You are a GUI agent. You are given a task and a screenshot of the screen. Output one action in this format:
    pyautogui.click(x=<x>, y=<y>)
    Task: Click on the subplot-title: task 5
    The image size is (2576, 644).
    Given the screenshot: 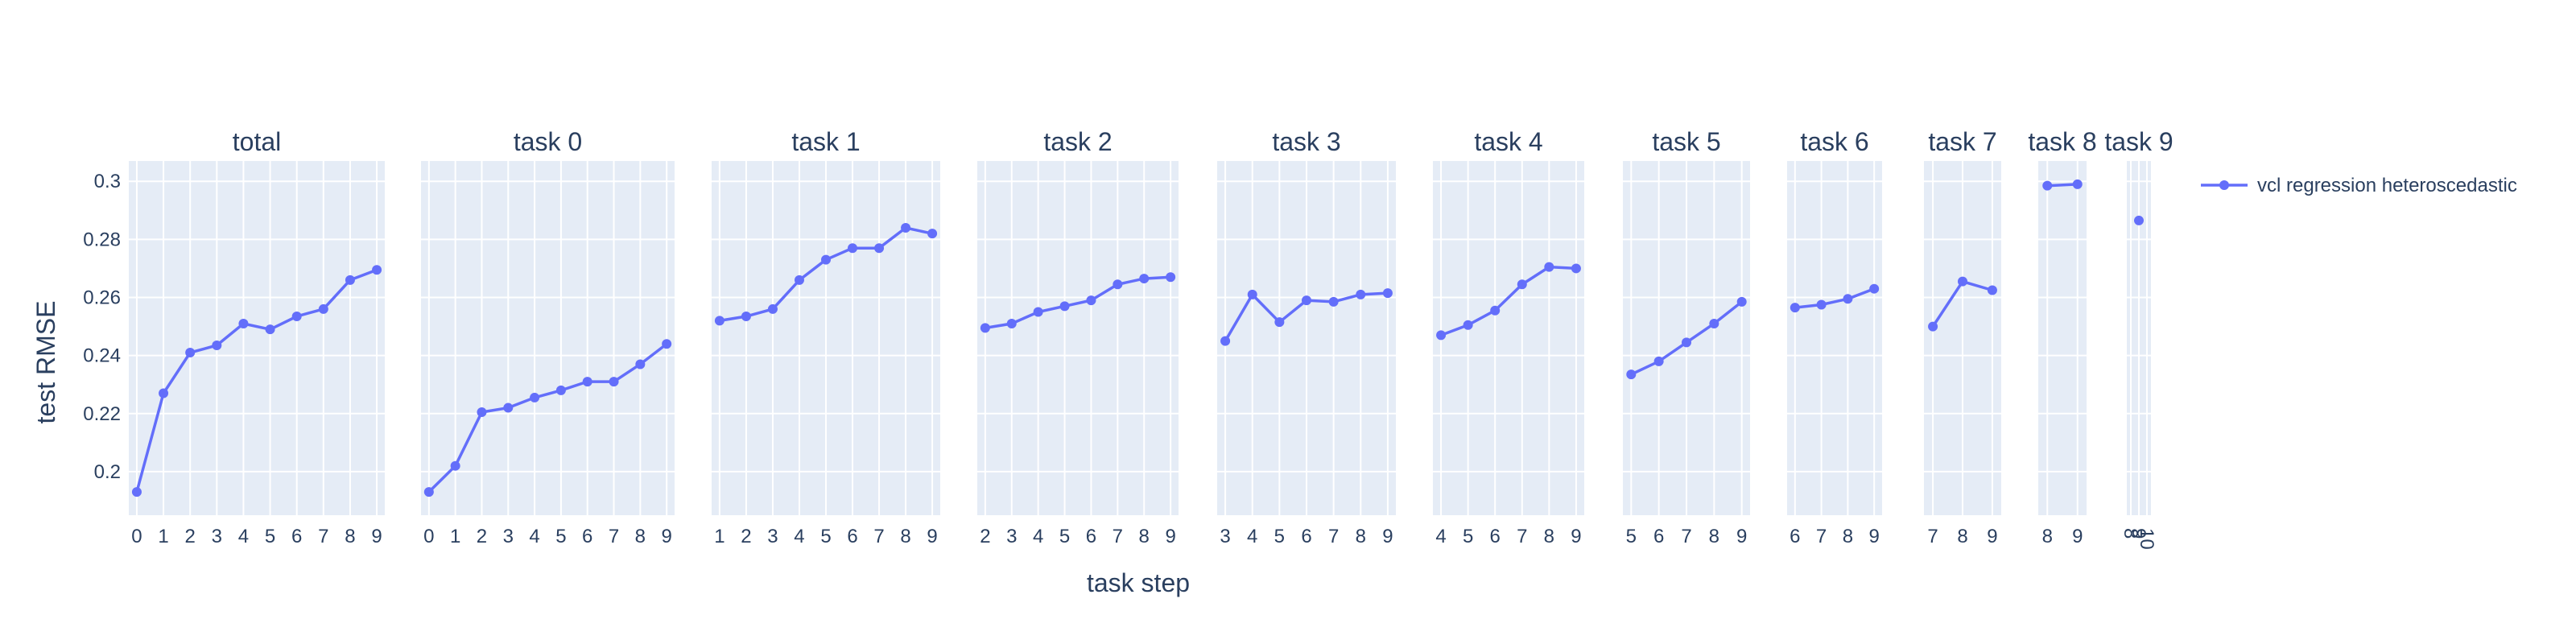 What is the action you would take?
    pyautogui.click(x=1686, y=141)
    